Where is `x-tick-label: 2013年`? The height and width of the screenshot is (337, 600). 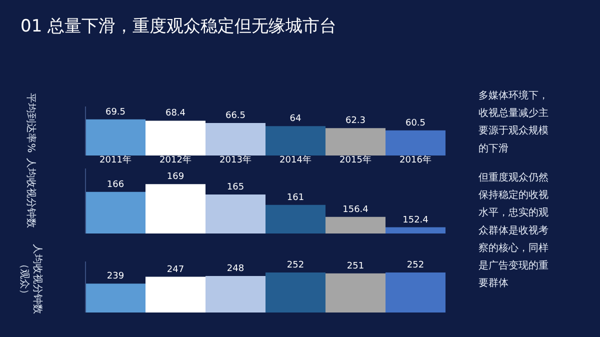
x-tick-label: 2013年 is located at coordinates (236, 160).